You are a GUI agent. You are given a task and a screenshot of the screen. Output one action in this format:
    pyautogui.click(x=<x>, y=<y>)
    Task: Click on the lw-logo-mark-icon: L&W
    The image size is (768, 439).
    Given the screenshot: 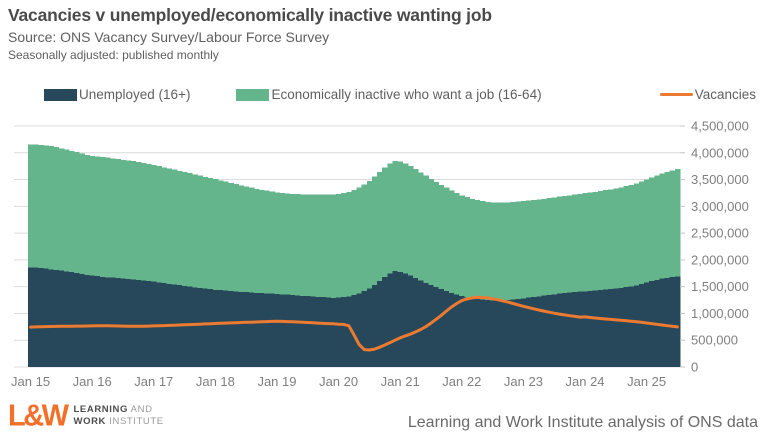 What is the action you would take?
    pyautogui.click(x=38, y=415)
    